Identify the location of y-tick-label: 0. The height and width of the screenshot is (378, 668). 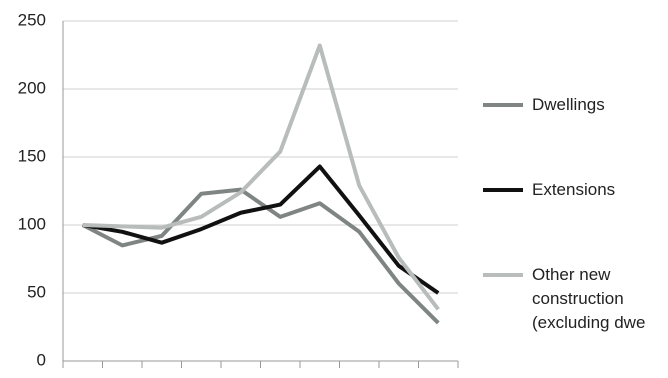
(41, 359).